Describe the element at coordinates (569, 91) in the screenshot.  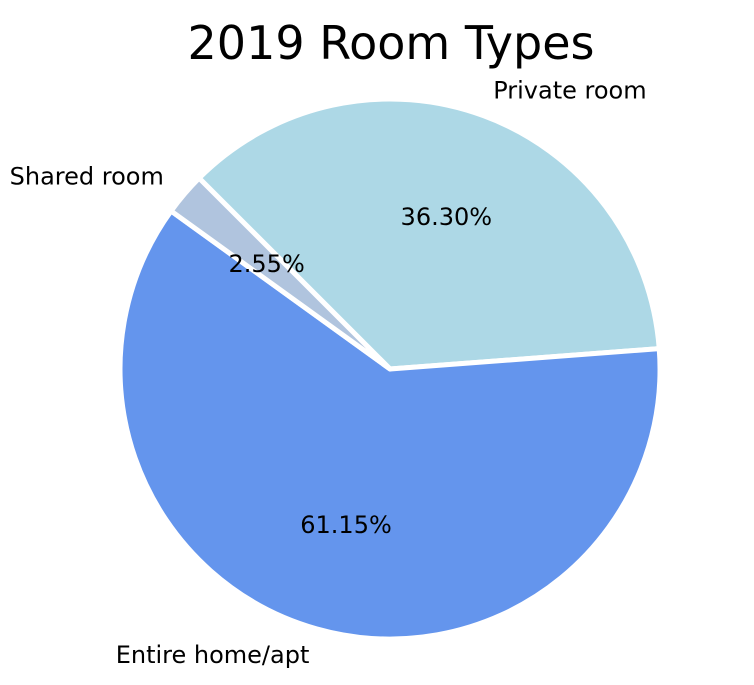
I see `slice-label: Private room` at that location.